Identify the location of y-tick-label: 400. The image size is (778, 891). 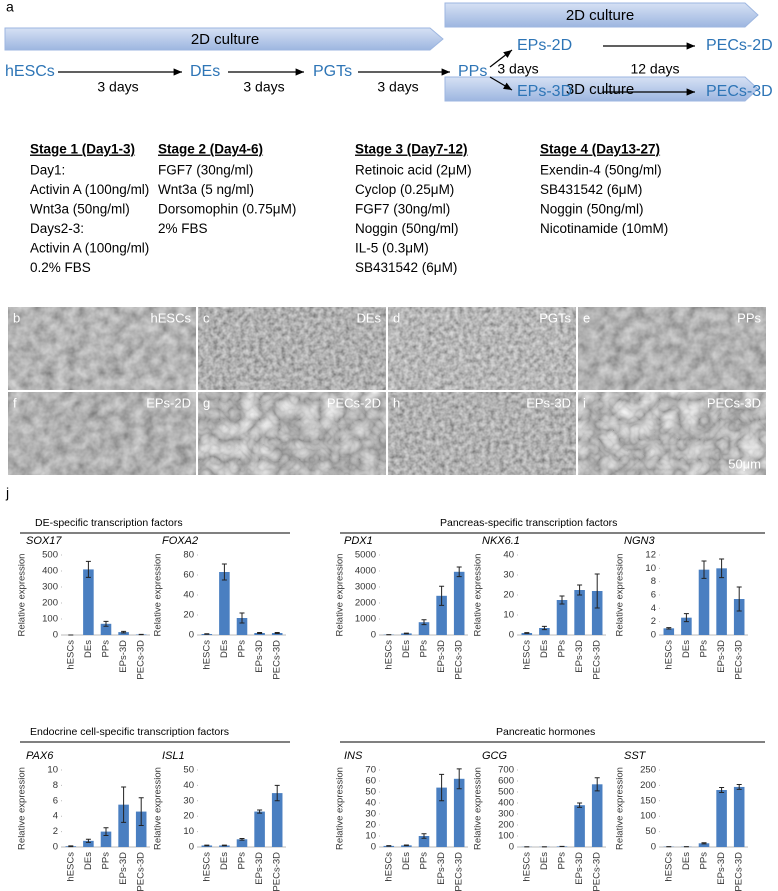
(50, 571).